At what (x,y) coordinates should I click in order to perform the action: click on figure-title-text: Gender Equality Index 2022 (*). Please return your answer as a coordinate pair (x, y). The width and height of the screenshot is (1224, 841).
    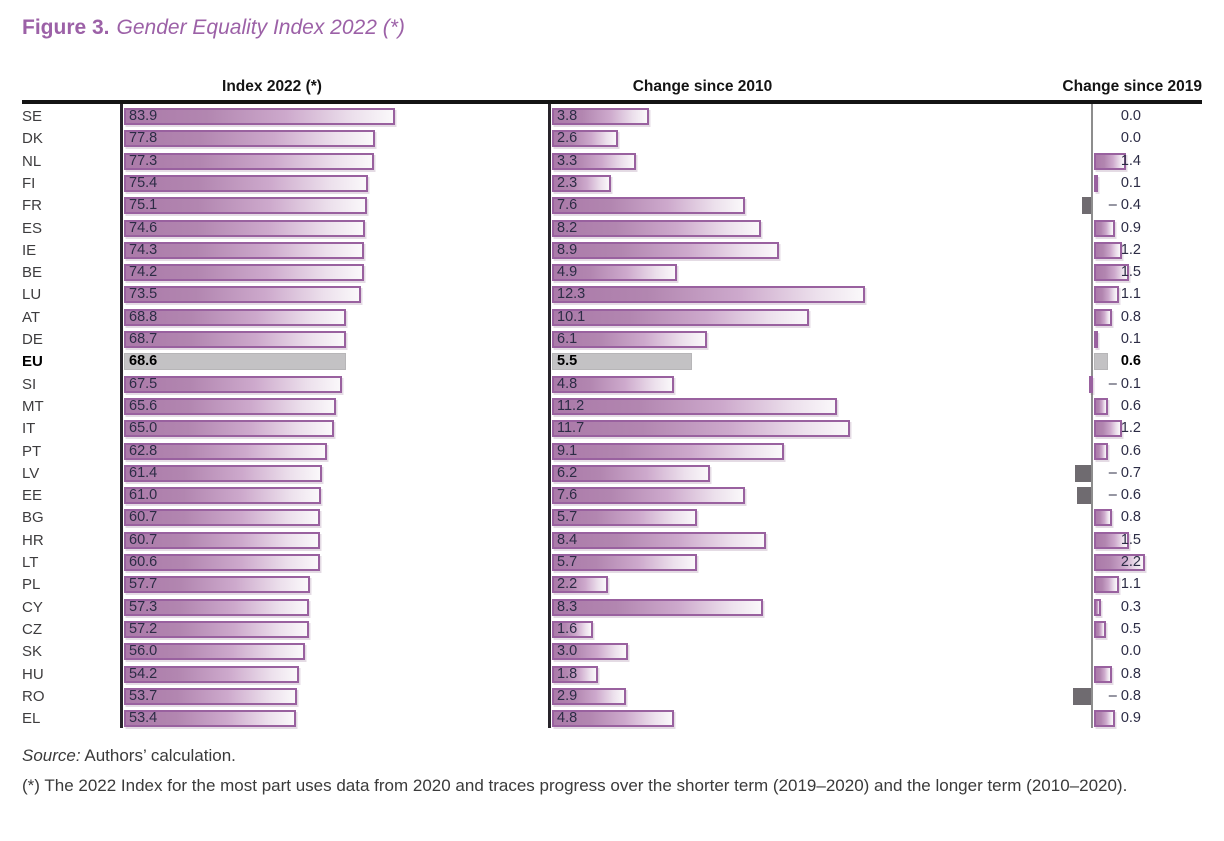
    Looking at the image, I should click on (260, 27).